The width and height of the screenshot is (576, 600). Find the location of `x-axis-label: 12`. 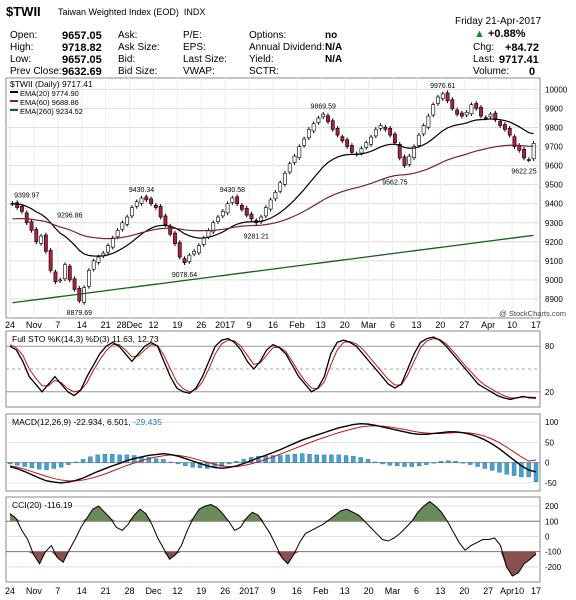

x-axis-label: 12 is located at coordinates (153, 325).